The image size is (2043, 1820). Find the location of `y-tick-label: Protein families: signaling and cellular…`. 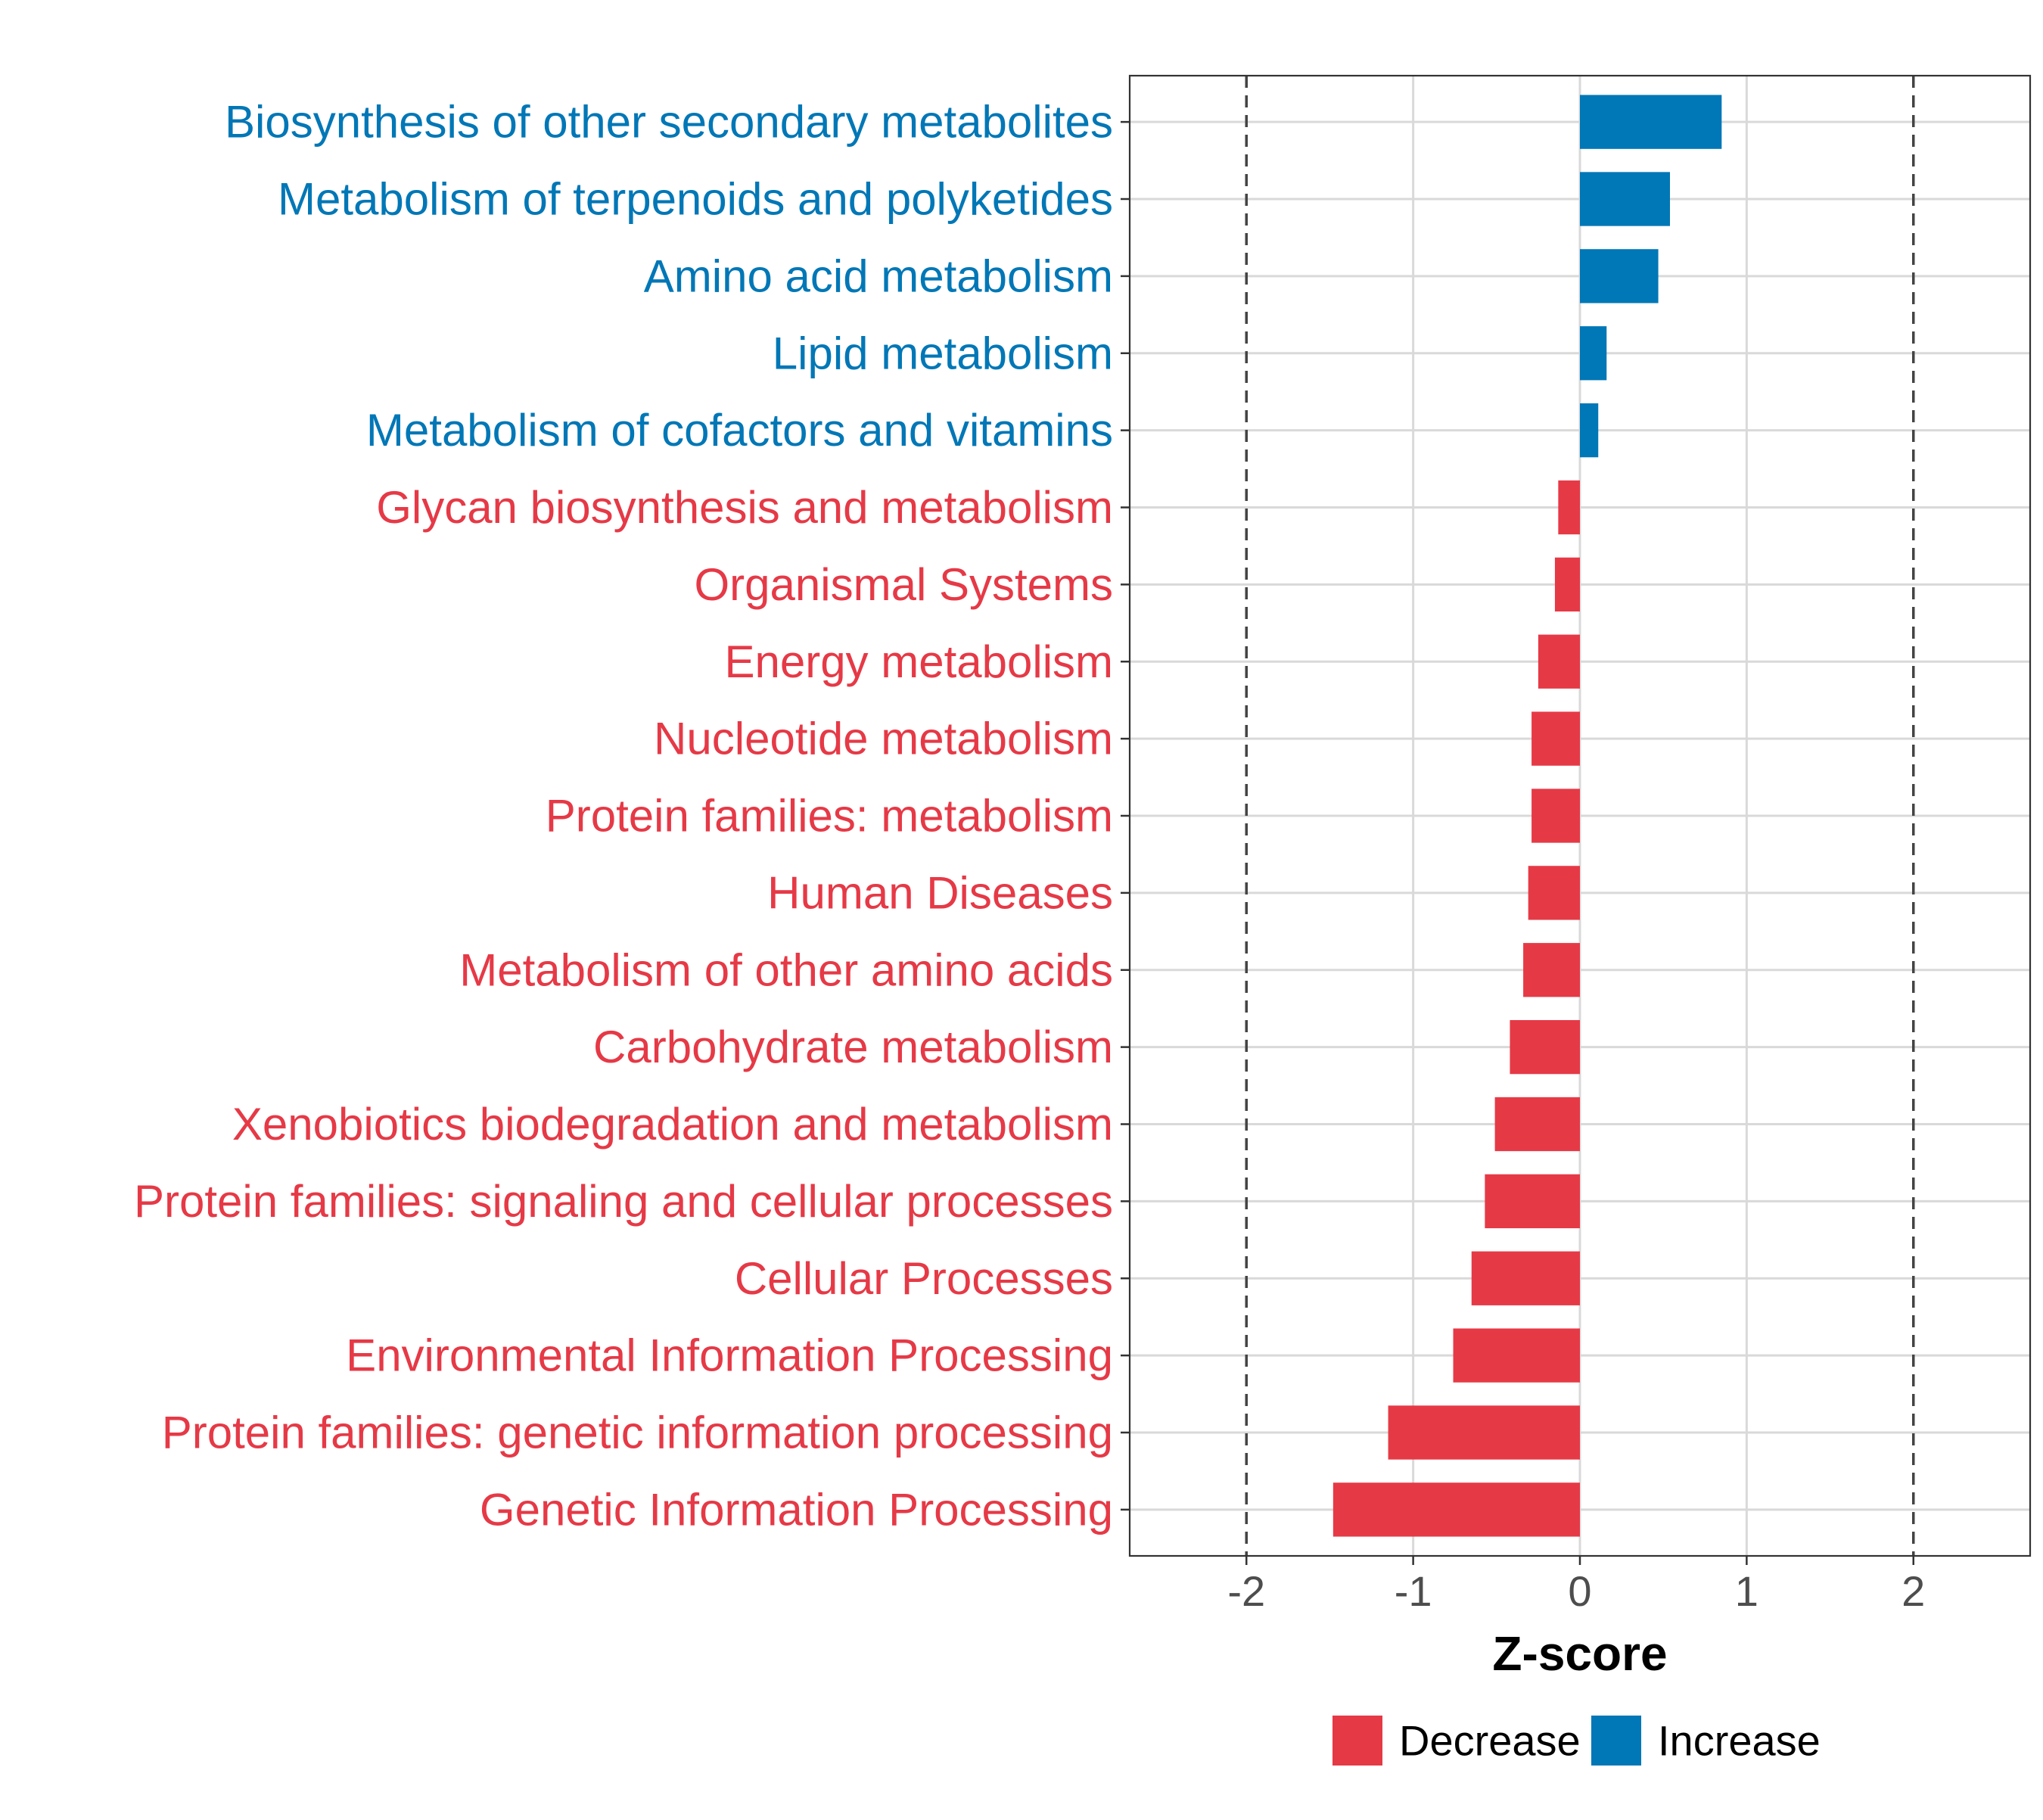

y-tick-label: Protein families: signaling and cellular… is located at coordinates (623, 1201).